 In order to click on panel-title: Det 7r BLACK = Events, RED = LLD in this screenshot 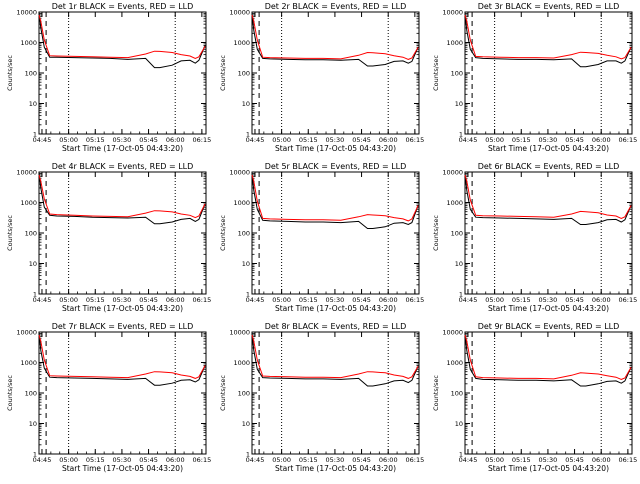, I will do `click(123, 326)`.